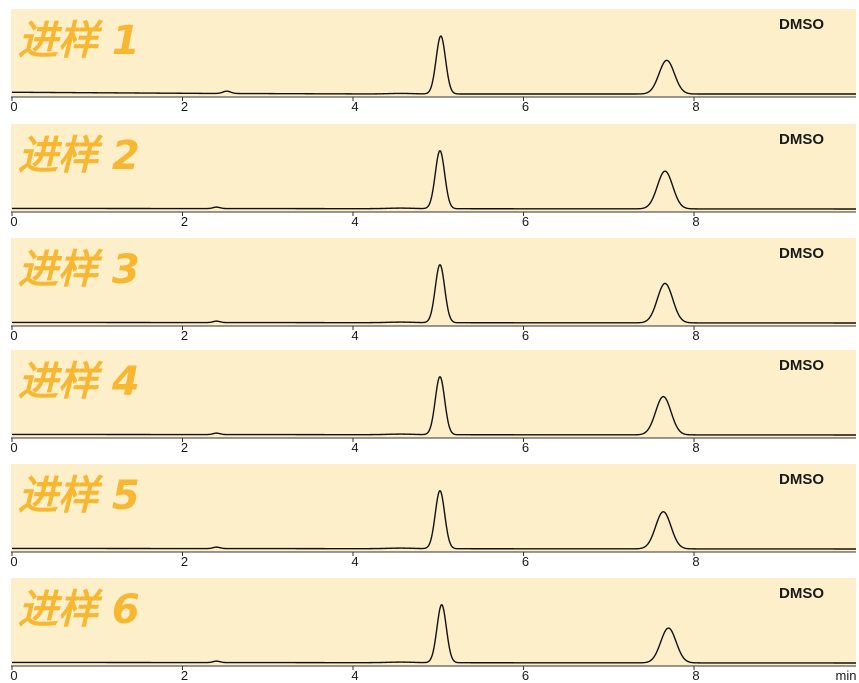 This screenshot has height=683, width=859. What do you see at coordinates (79, 610) in the screenshot?
I see `panel-title: 进样 6` at bounding box center [79, 610].